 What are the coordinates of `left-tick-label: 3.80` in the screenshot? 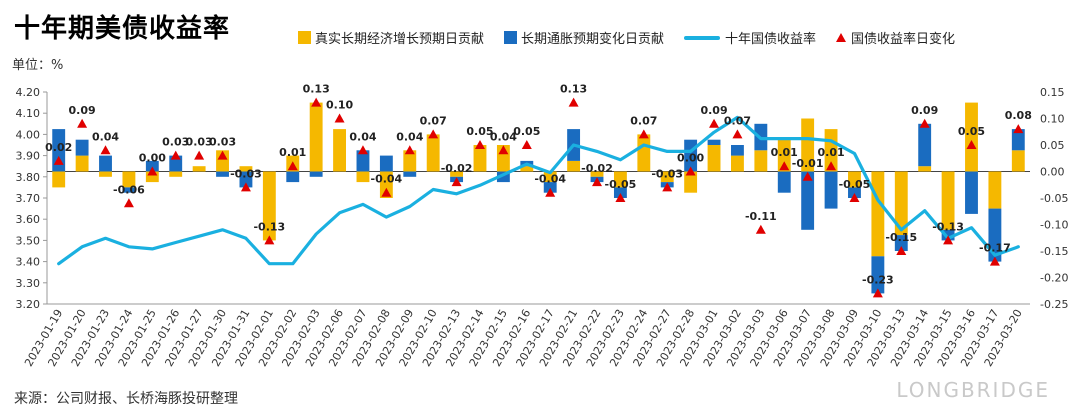 It's located at (28, 177).